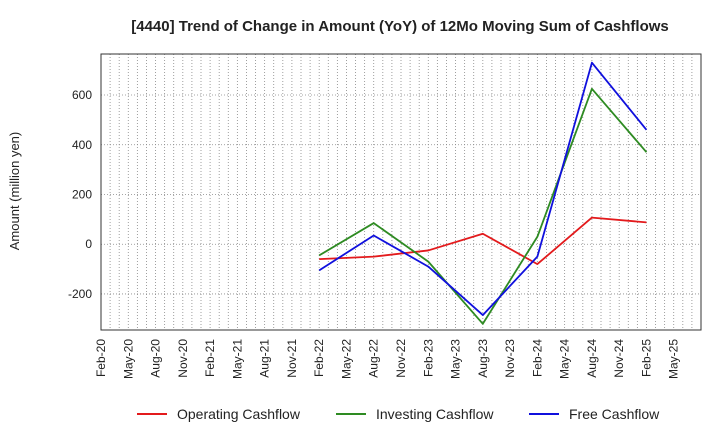 The image size is (720, 440). I want to click on x-tick-label: Aug-24, so click(592, 358).